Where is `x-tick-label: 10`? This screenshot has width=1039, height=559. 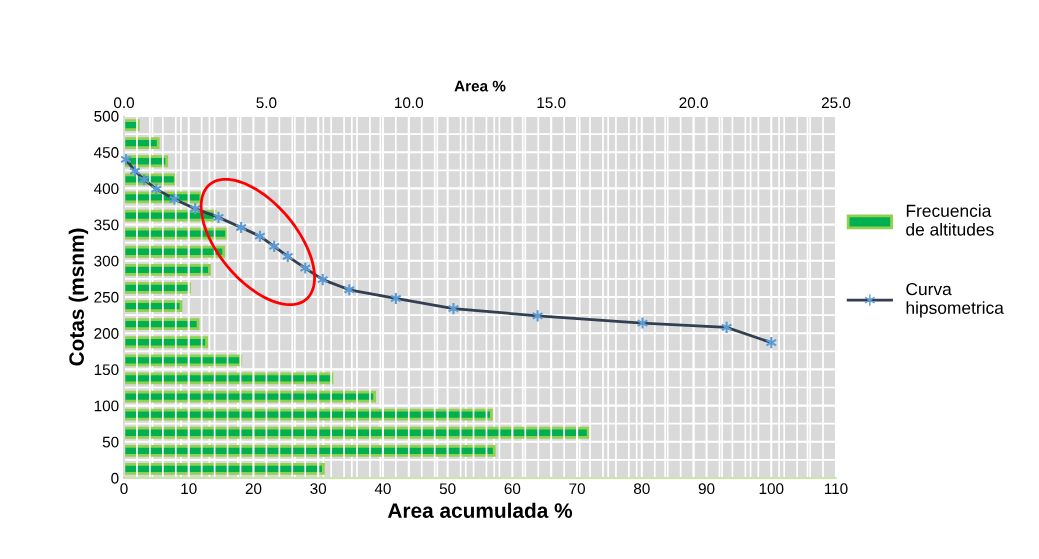 x-tick-label: 10 is located at coordinates (189, 489).